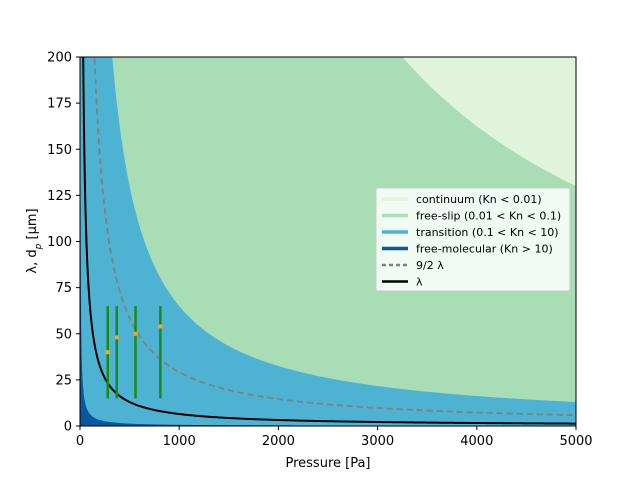 Image resolution: width=641 pixels, height=479 pixels. What do you see at coordinates (59, 104) in the screenshot?
I see `y-tick-label: 175` at bounding box center [59, 104].